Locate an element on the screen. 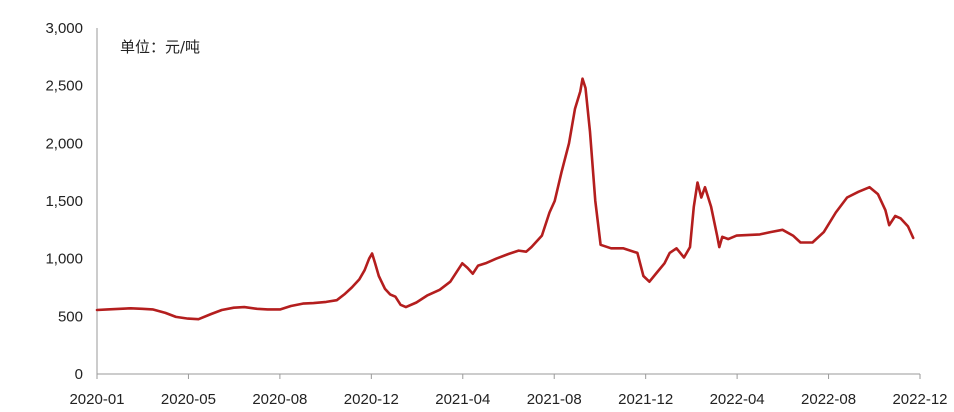 The height and width of the screenshot is (412, 954). y-tick-label: 500 is located at coordinates (70, 316).